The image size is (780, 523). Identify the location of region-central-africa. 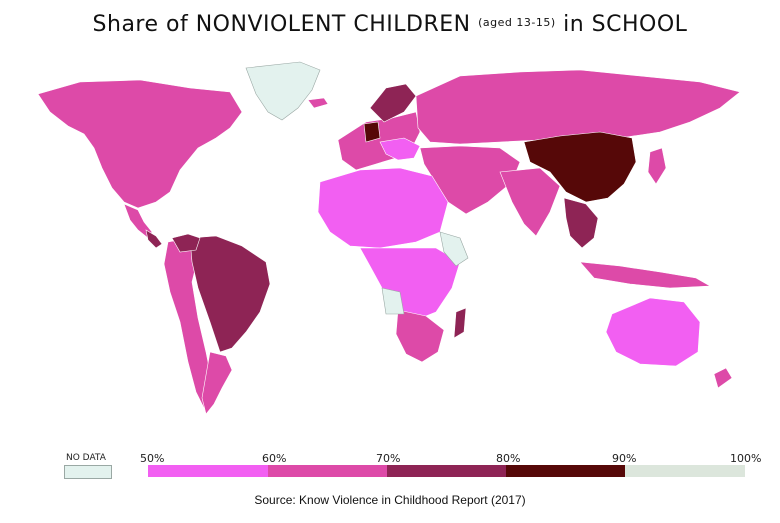
(410, 284).